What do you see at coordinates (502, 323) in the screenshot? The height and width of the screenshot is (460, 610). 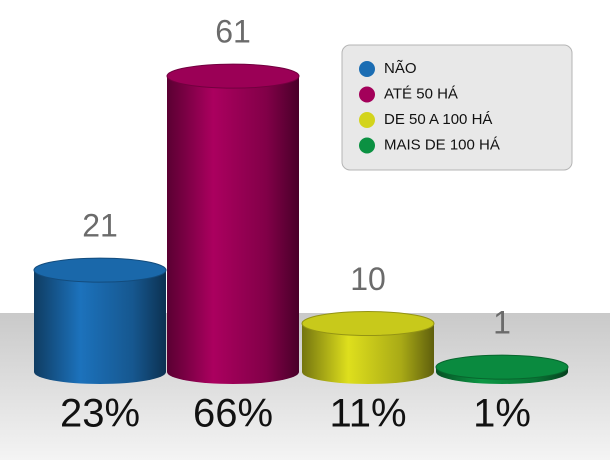 I see `value-label: 1` at bounding box center [502, 323].